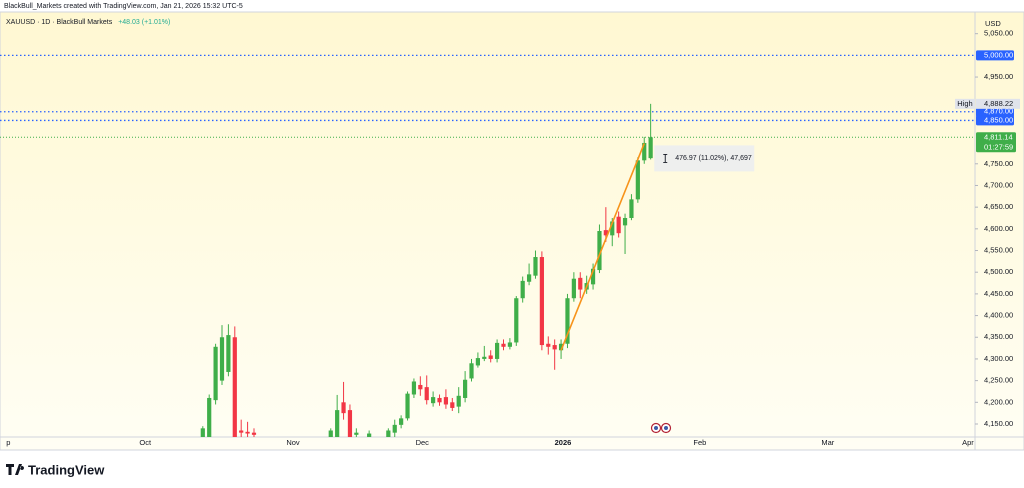  Describe the element at coordinates (998, 315) in the screenshot. I see `y-tick-label: 4,400.00` at that location.